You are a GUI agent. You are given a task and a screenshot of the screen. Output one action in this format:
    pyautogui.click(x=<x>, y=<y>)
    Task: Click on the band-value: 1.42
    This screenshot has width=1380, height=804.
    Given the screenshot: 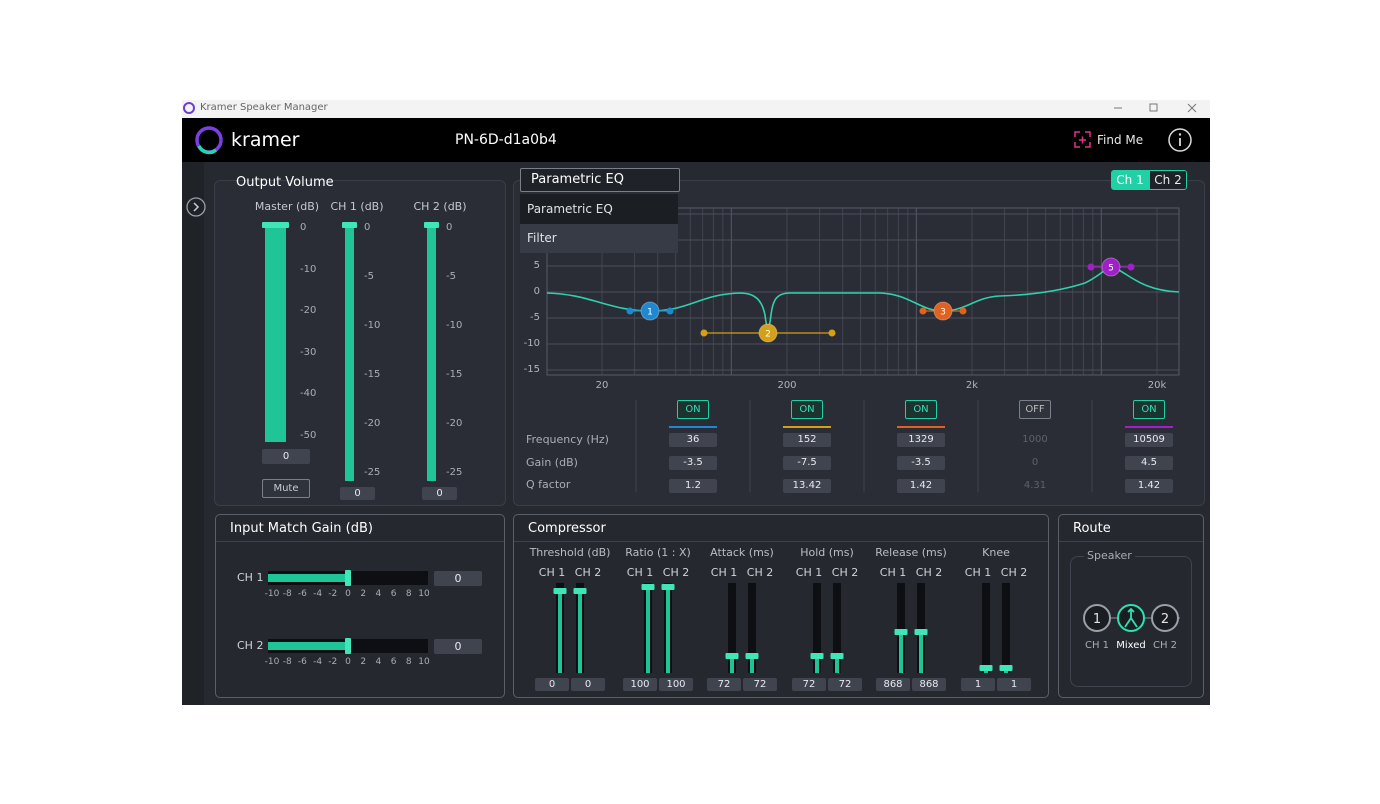 What is the action you would take?
    pyautogui.click(x=921, y=486)
    